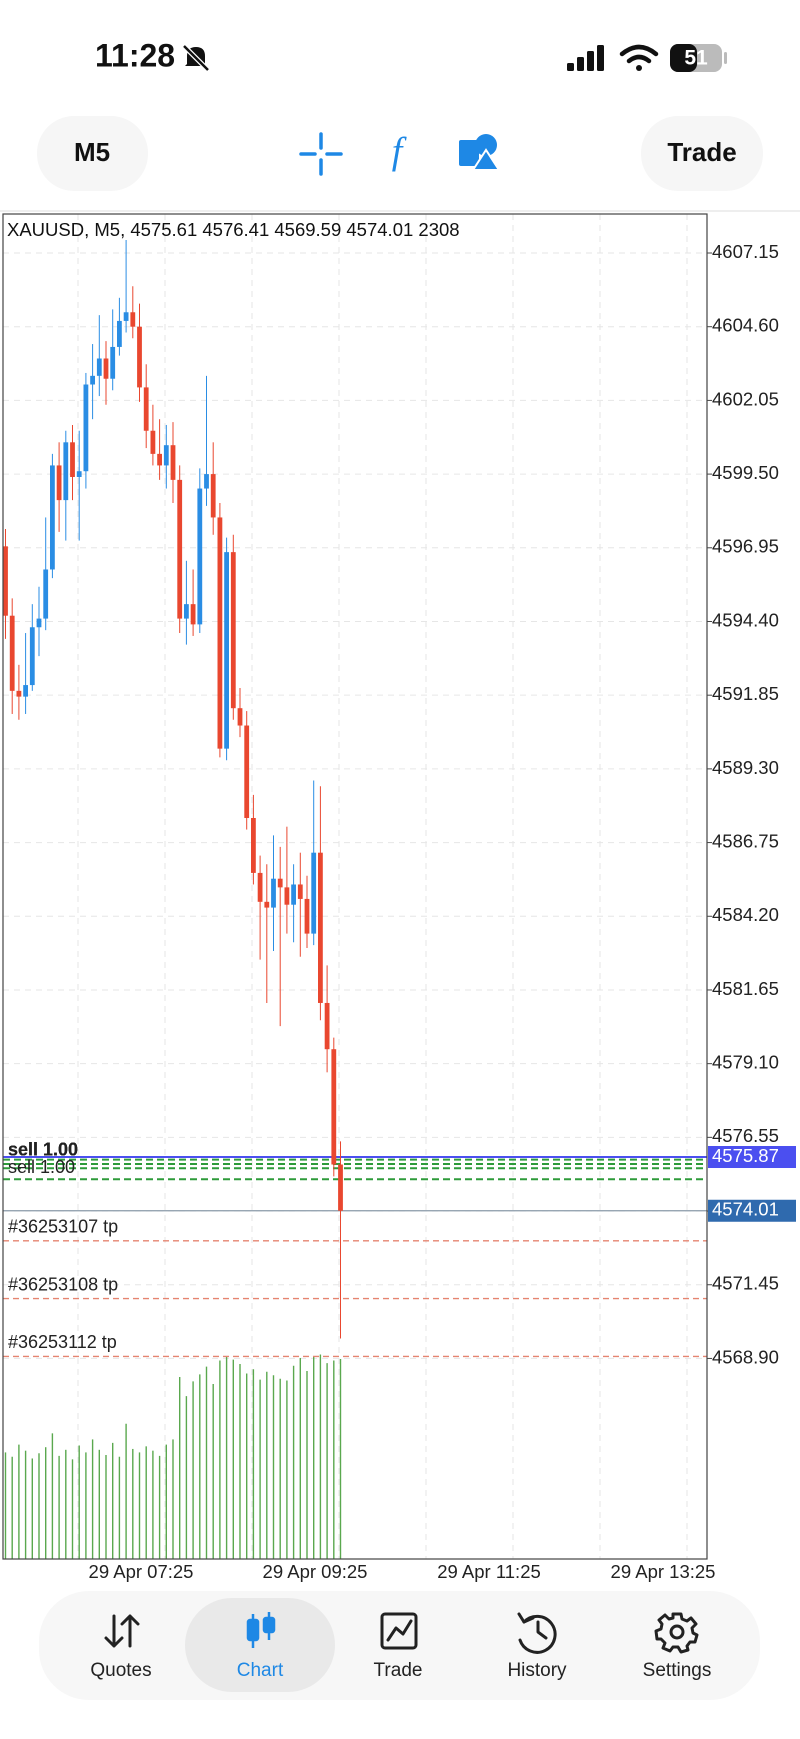 This screenshot has height=1739, width=800. I want to click on tp-order-label: #36253108 tp, so click(63, 1284).